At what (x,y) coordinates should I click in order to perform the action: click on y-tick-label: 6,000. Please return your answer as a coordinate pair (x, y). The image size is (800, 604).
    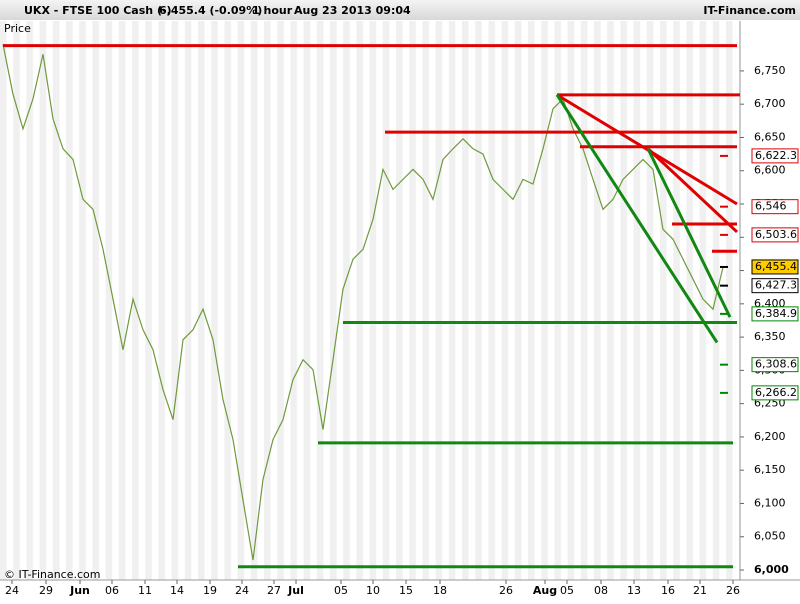
    Looking at the image, I should click on (771, 569).